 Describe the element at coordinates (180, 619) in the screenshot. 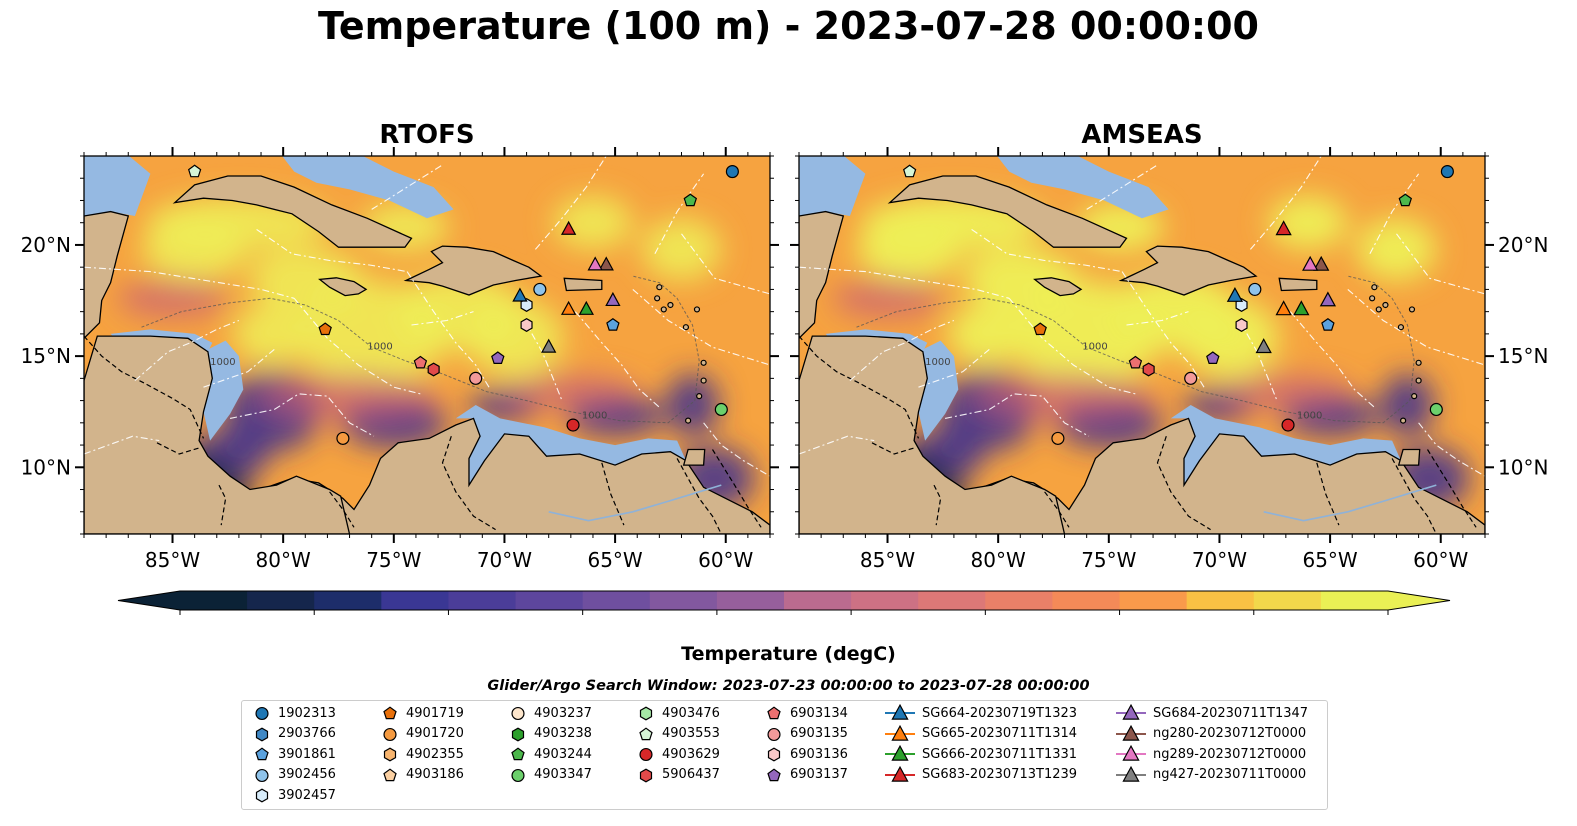

I see `colorbar-tick-label: 18` at that location.